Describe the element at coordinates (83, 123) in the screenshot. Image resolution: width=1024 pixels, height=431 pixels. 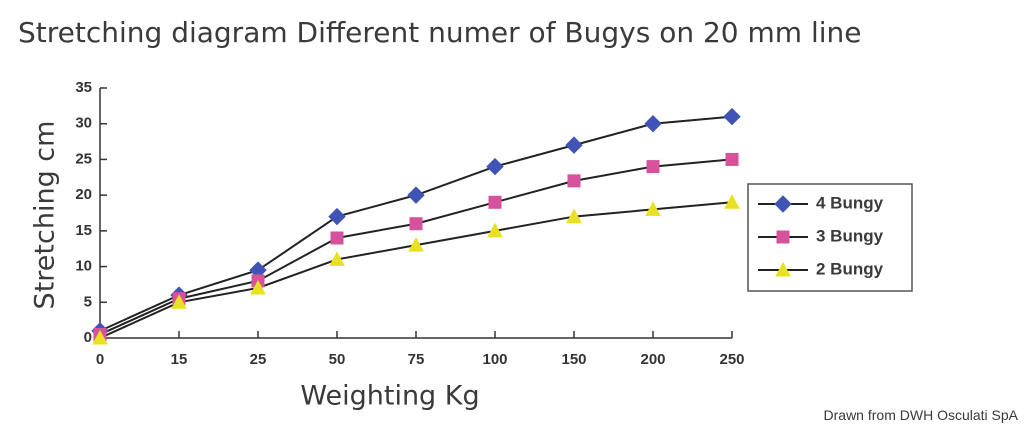
I see `y-tick-label: 30` at that location.